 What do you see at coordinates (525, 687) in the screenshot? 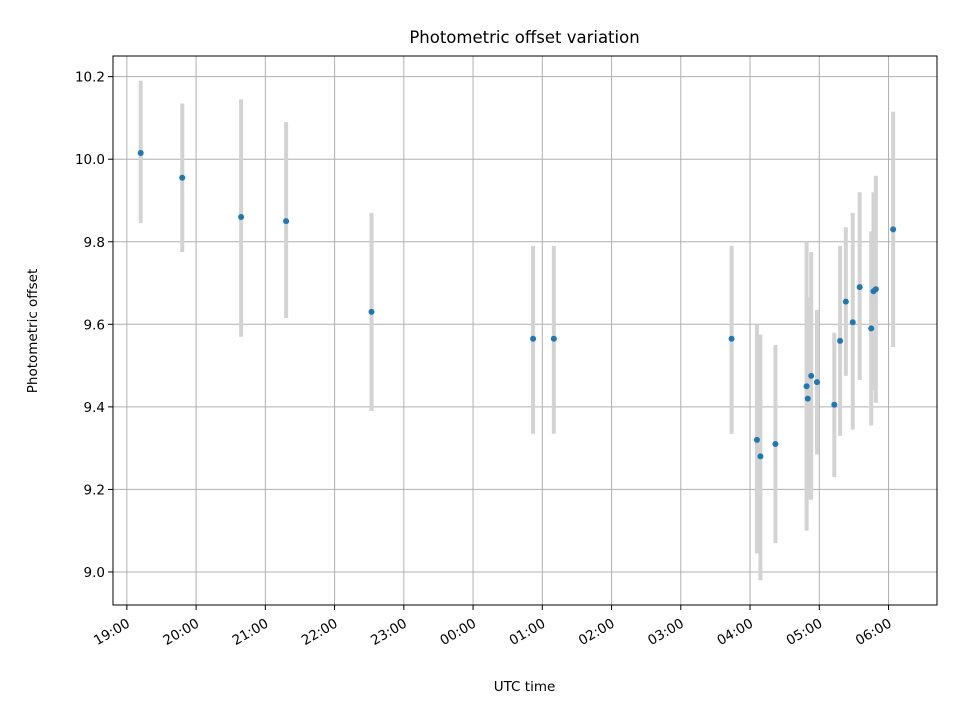
I see `x-axis-label: UTC time` at bounding box center [525, 687].